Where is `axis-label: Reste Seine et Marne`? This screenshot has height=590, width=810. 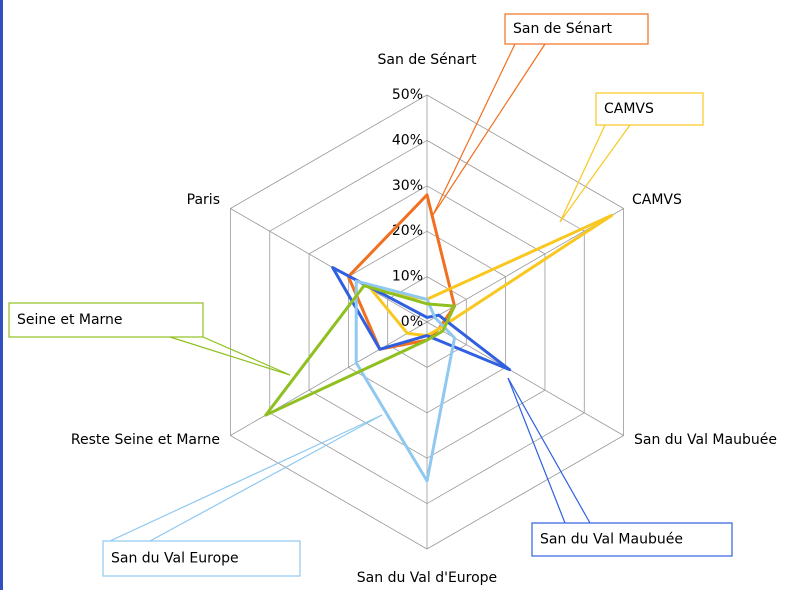
axis-label: Reste Seine et Marne is located at coordinates (145, 440).